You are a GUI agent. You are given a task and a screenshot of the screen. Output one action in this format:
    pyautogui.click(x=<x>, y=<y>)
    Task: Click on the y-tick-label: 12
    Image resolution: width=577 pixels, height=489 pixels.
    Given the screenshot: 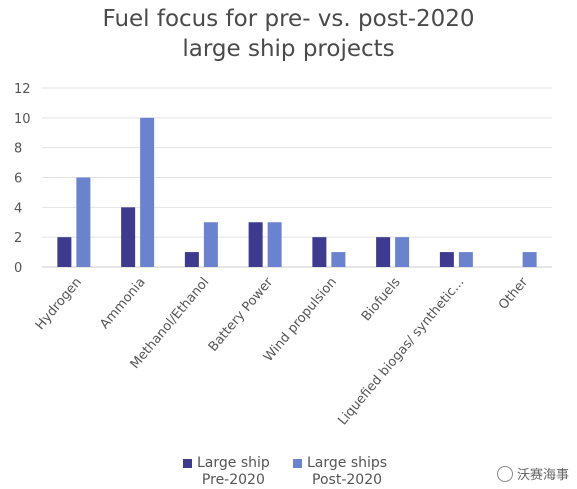 What is the action you would take?
    pyautogui.click(x=22, y=89)
    